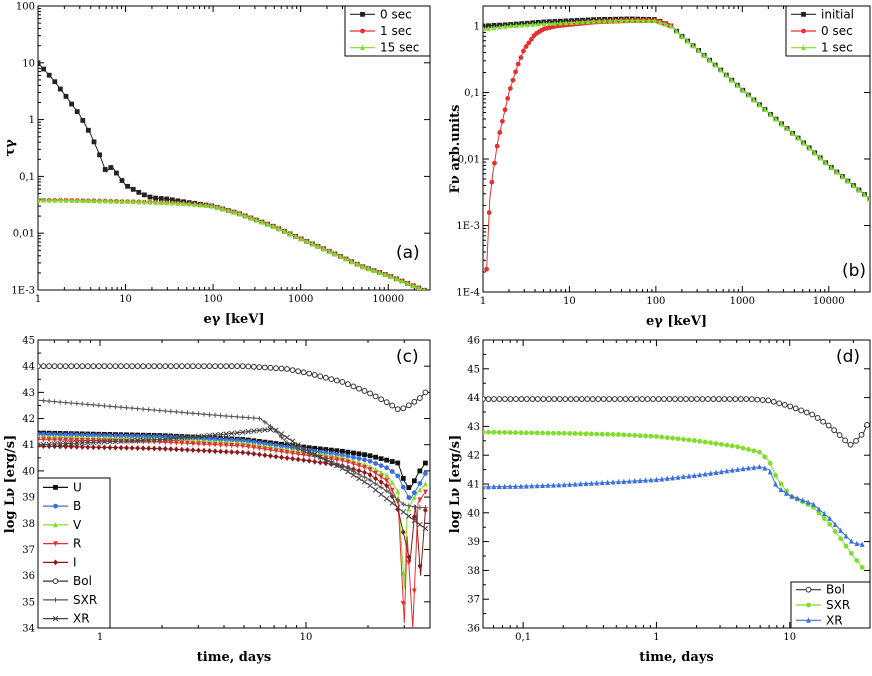  I want to click on panel-3-series-v-point, so click(398, 491).